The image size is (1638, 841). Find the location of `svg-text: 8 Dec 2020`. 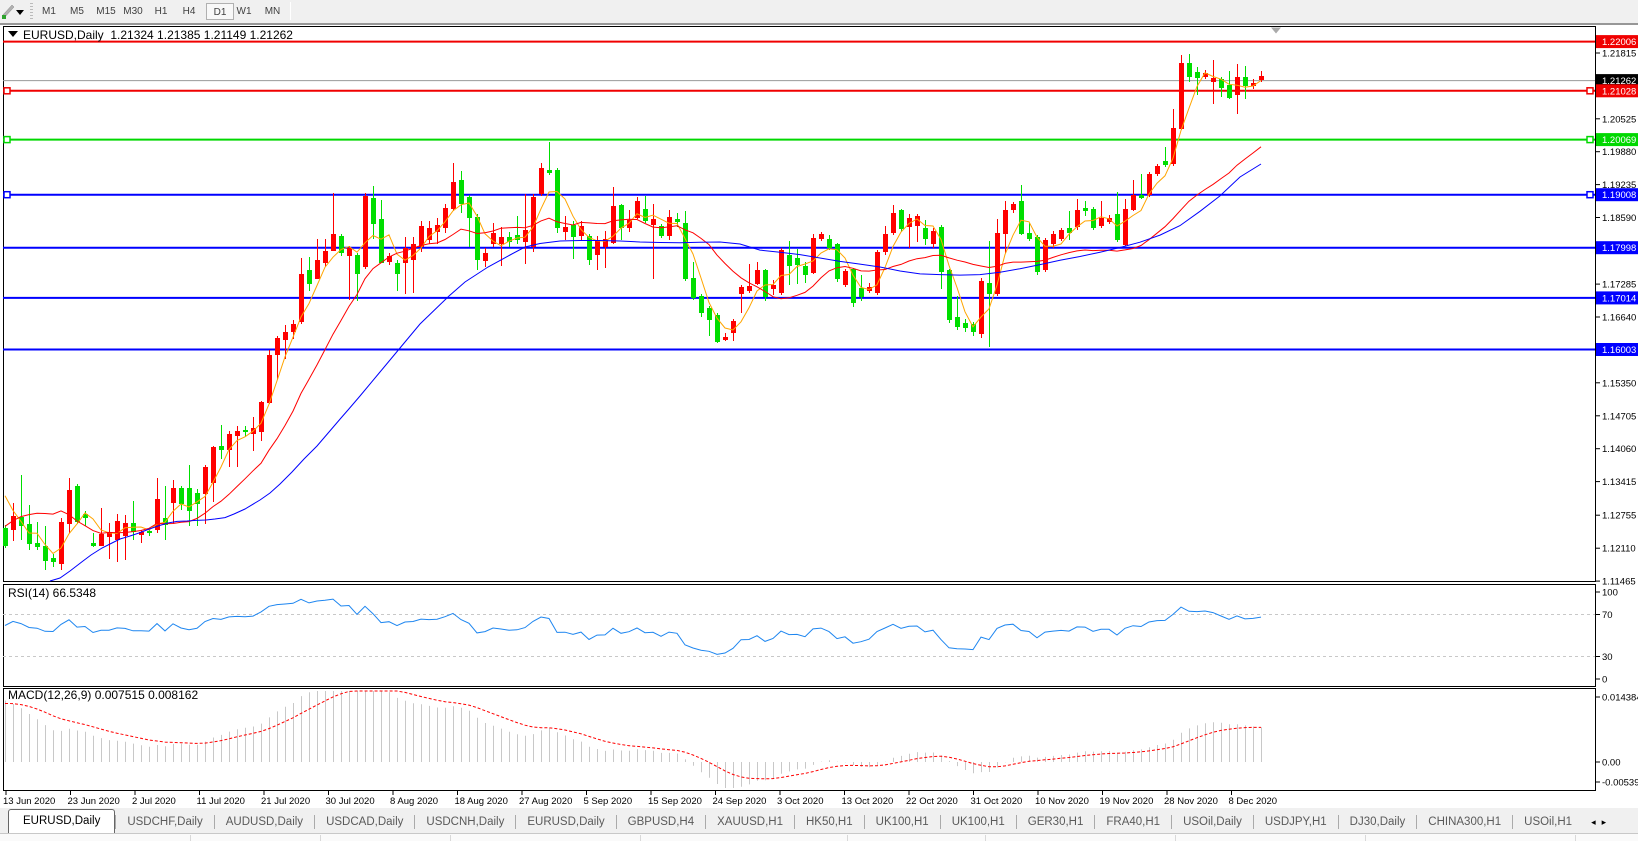

svg-text: 8 Dec 2020 is located at coordinates (1253, 801).